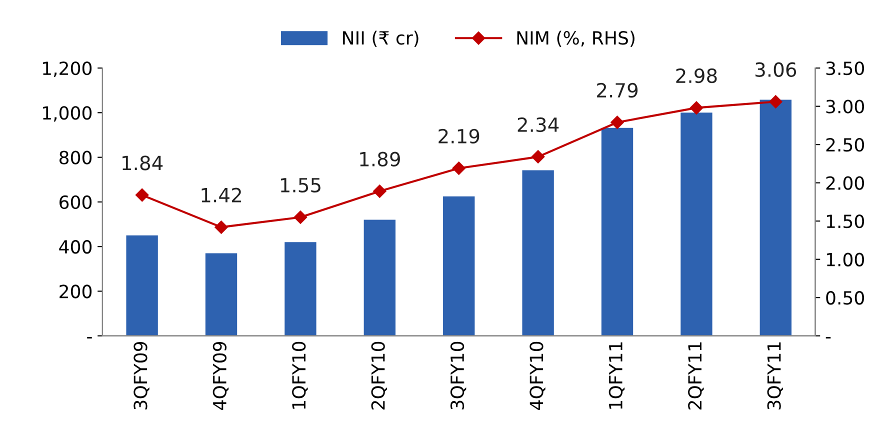 The width and height of the screenshot is (891, 439). I want to click on y2-tick-label: -, so click(828, 337).